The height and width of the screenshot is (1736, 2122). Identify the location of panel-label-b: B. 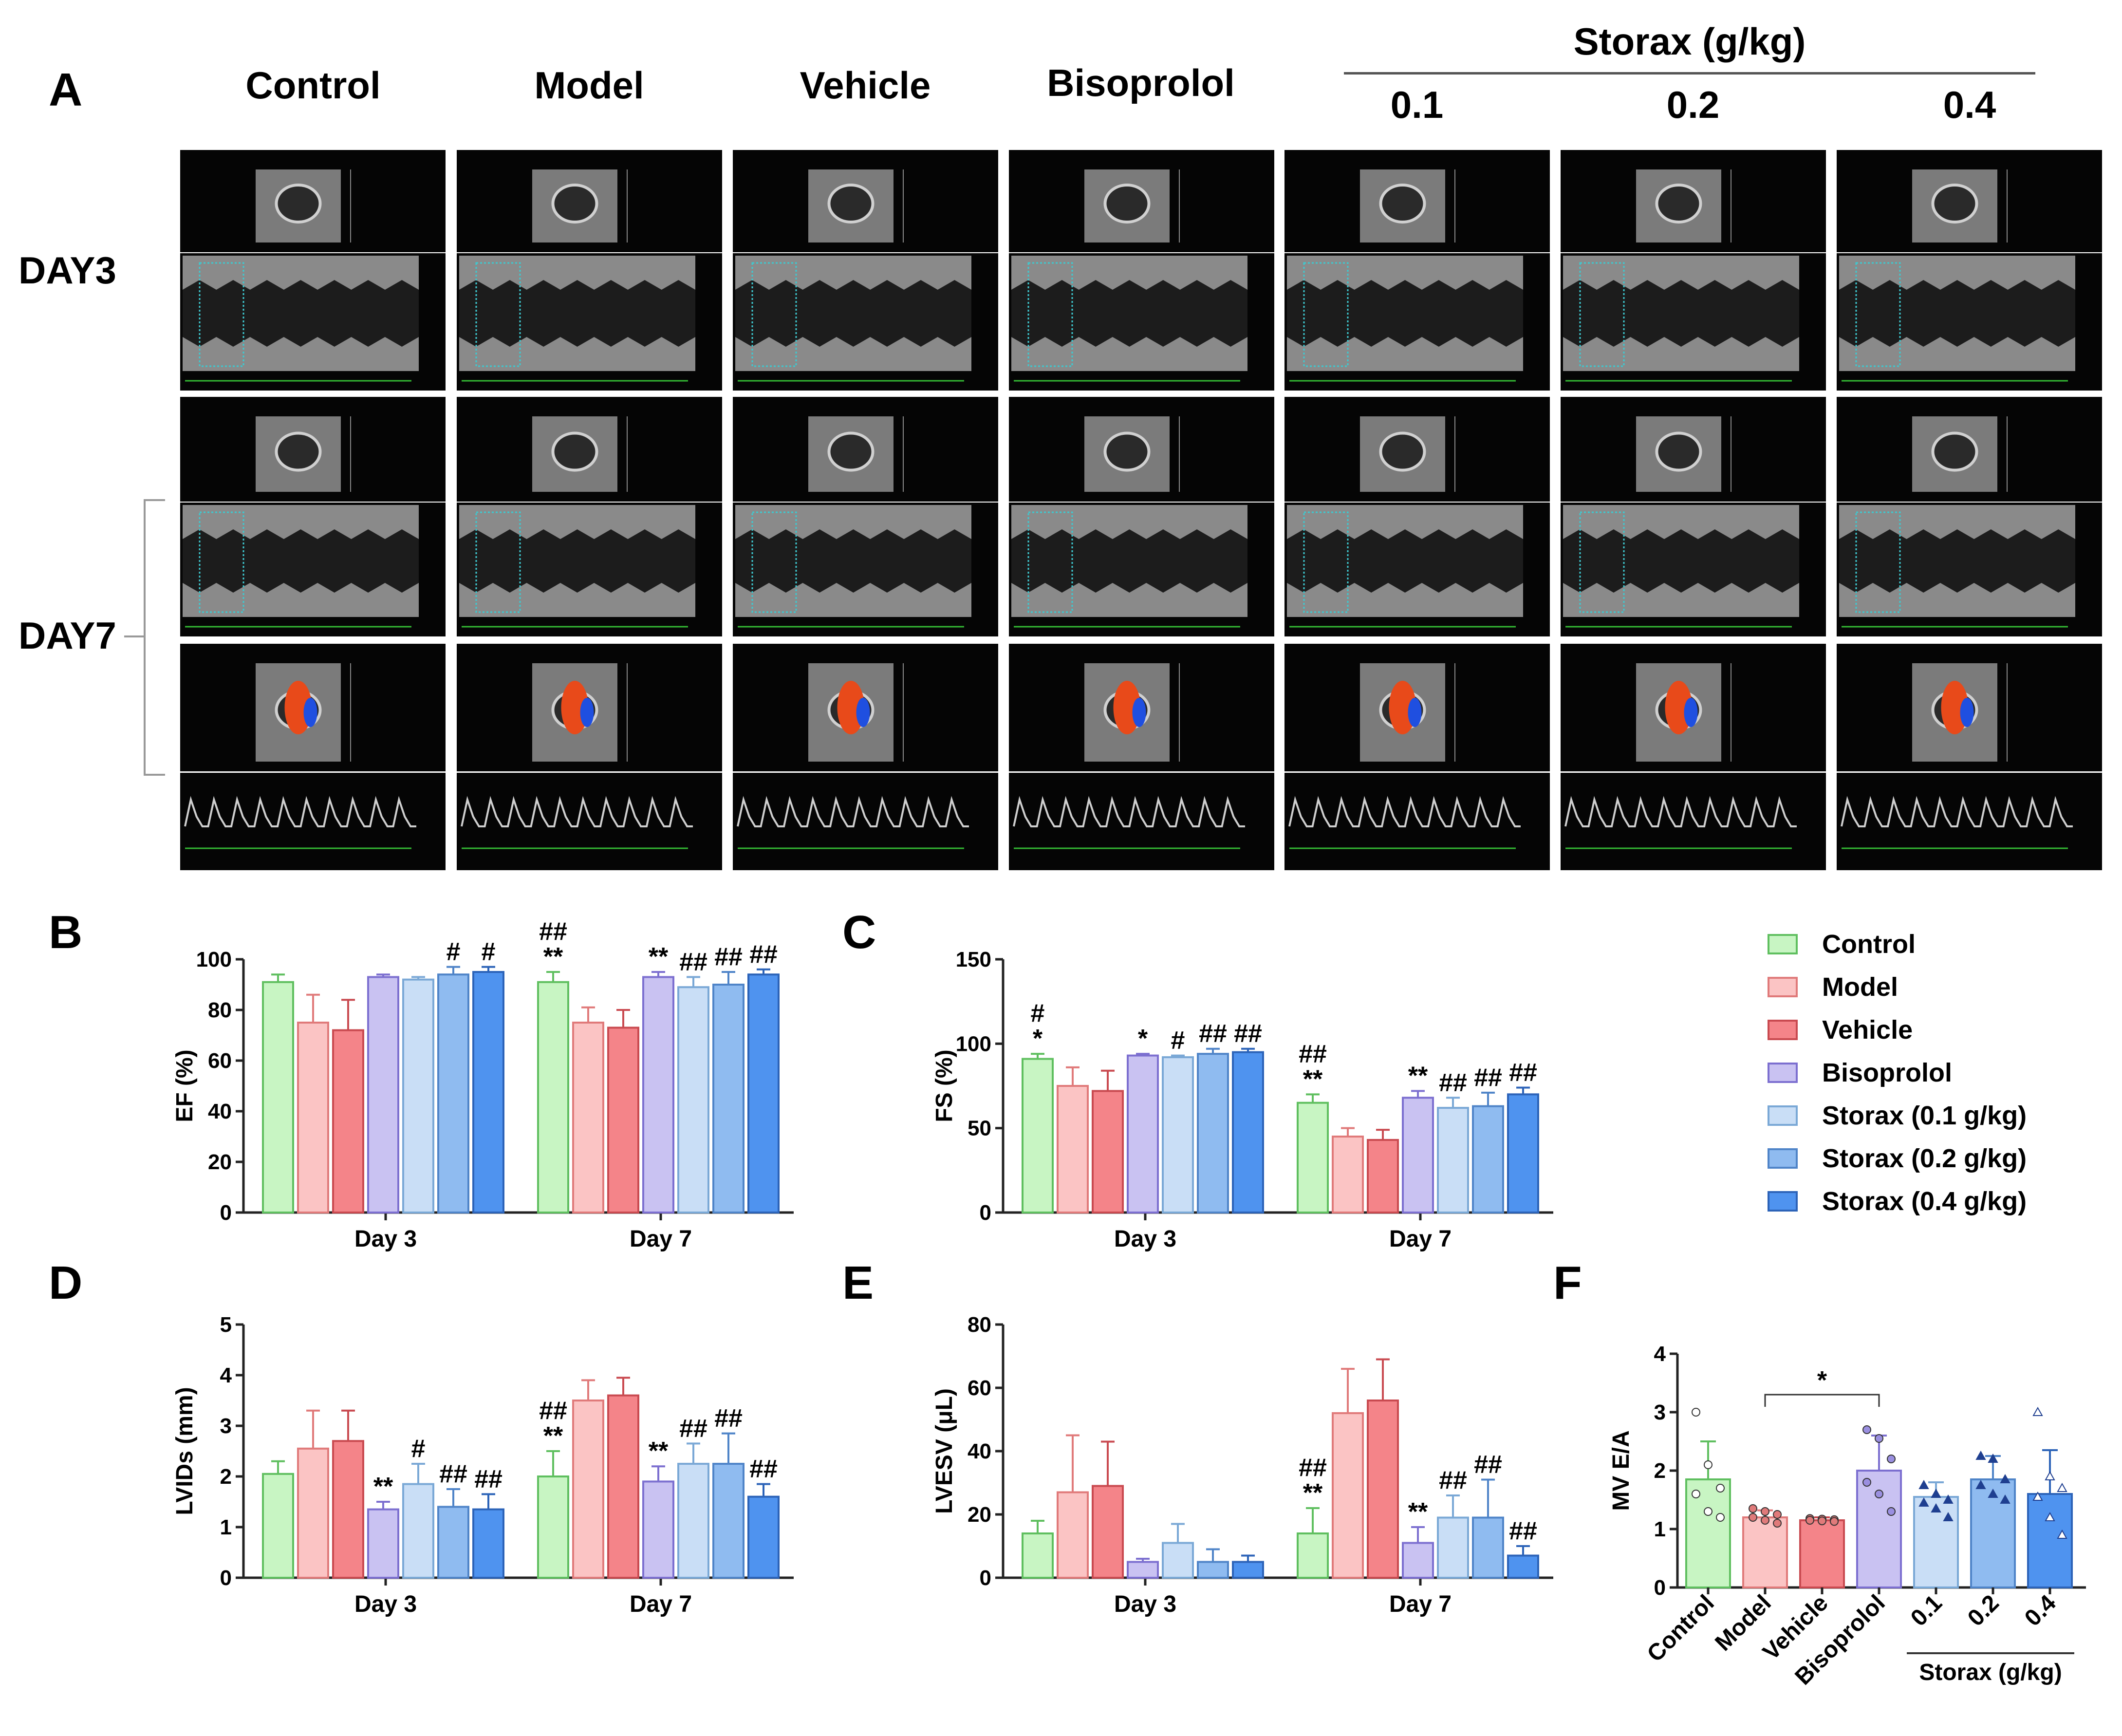
(66, 932).